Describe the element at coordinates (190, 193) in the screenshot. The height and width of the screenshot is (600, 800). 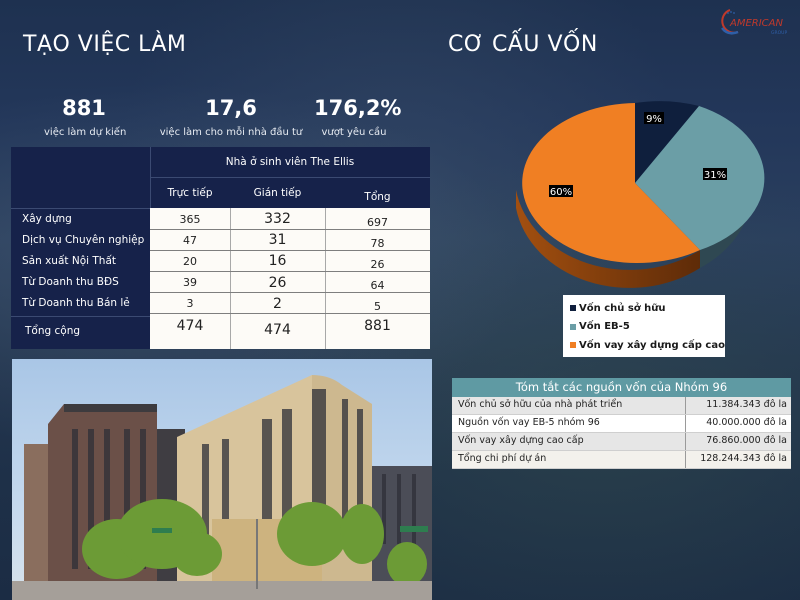
I see `column-header-direct: Trực tiếp` at that location.